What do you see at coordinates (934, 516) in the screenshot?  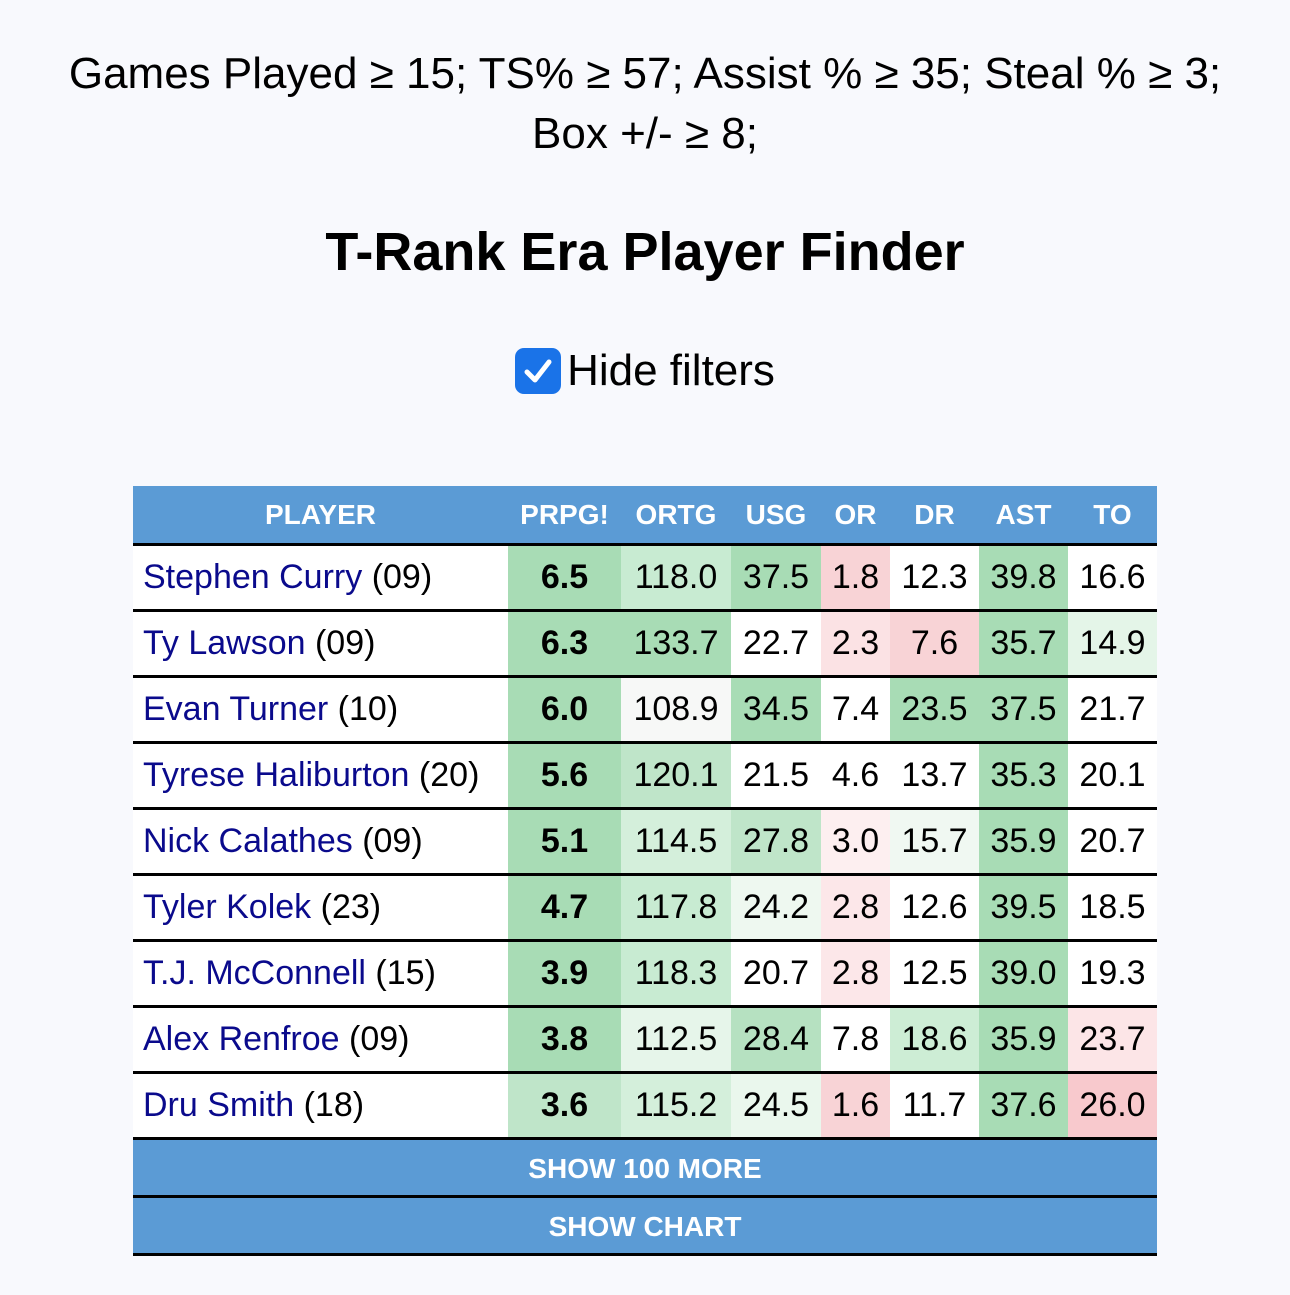 I see `column-header-dr: DR` at bounding box center [934, 516].